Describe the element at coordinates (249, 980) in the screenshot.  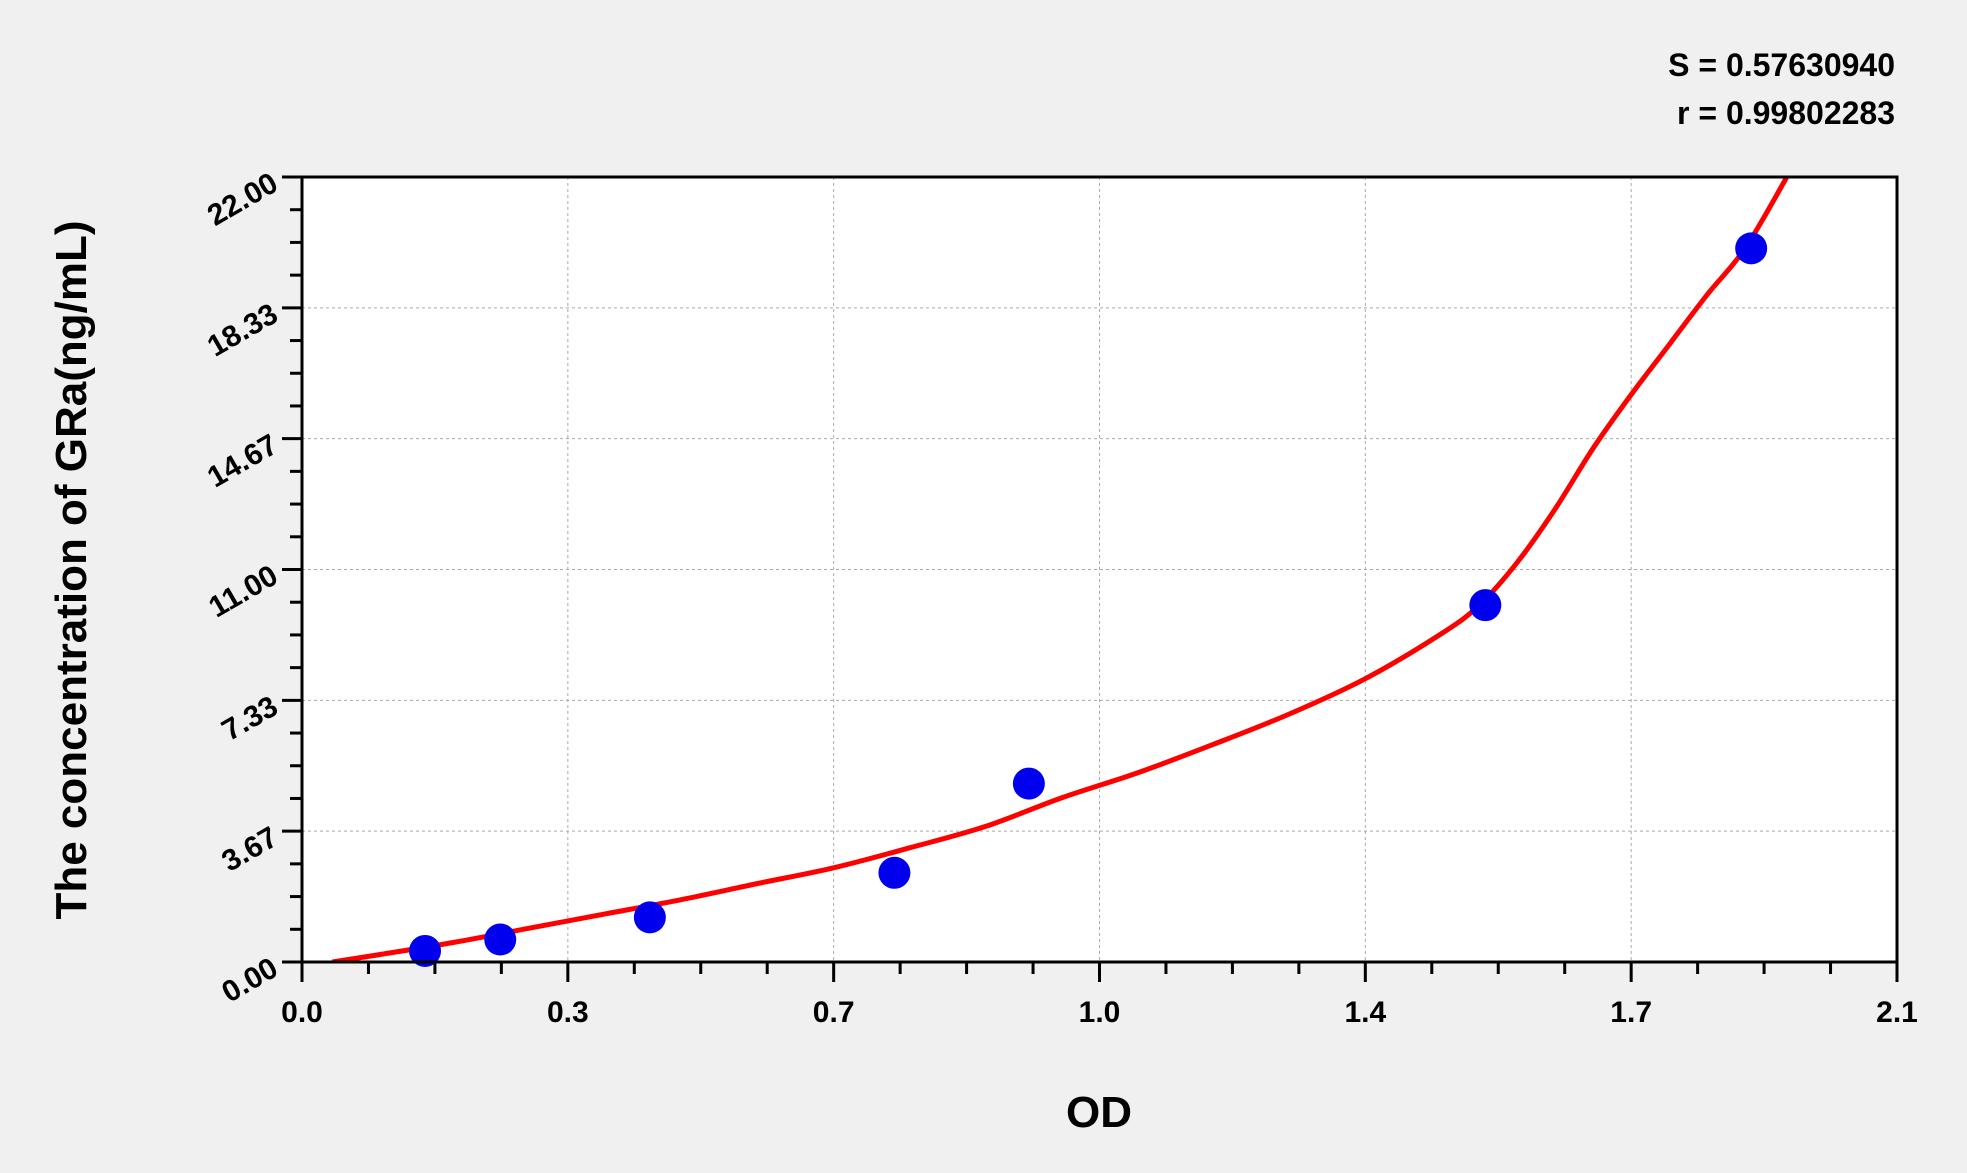
I see `y-tick-label: 0.00` at that location.